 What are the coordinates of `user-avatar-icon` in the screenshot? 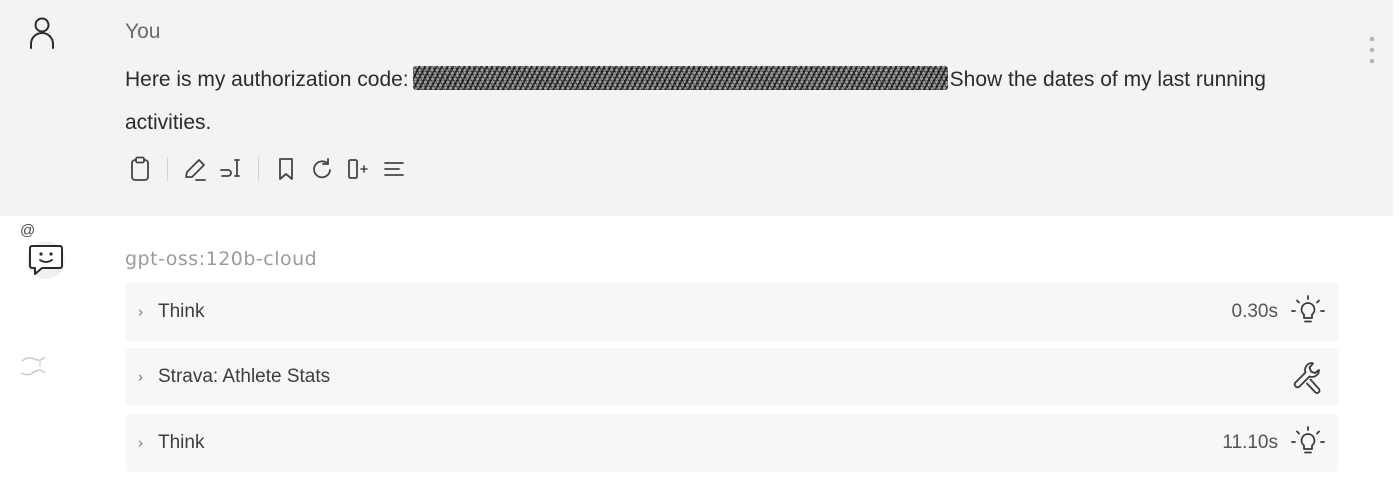 It's located at (42, 33).